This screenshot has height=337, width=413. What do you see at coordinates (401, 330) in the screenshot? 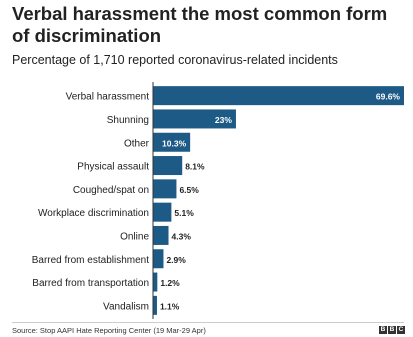
I see `logo-letter: C` at bounding box center [401, 330].